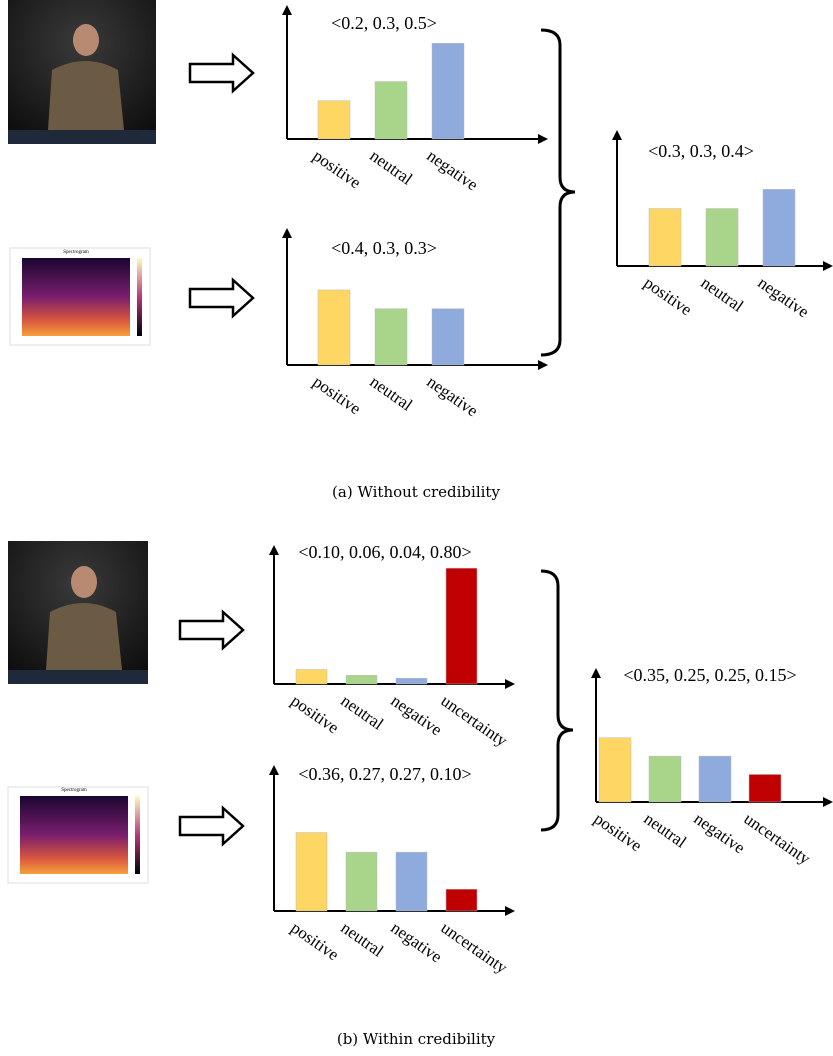  I want to click on chart-title: <0.2, 0.3, 0.5>, so click(384, 23).